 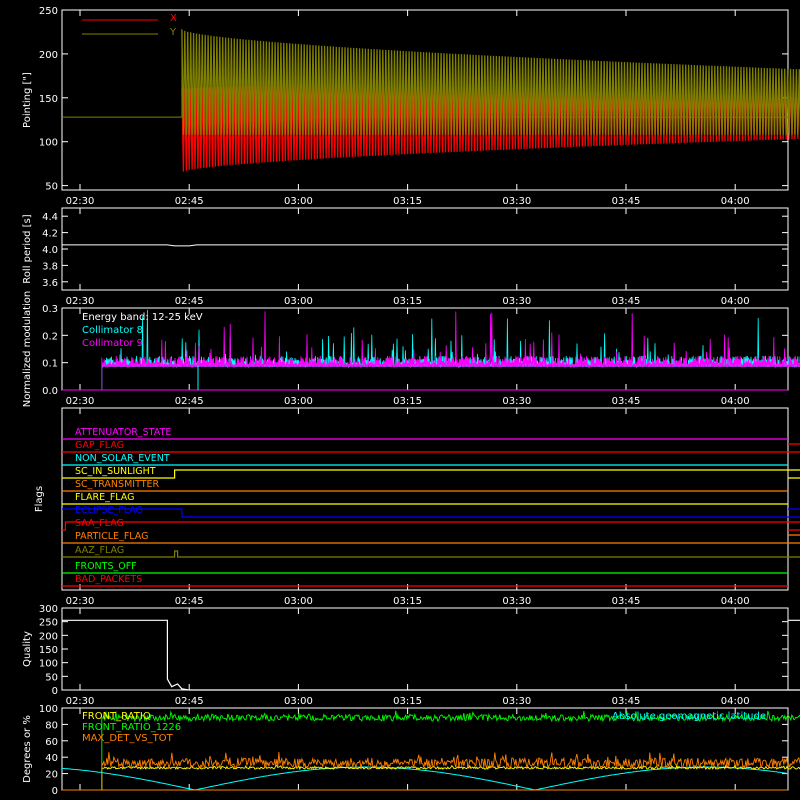 I want to click on legend-label-max-det-vs-tot: MAX_DET_VS_TOT, so click(x=128, y=738).